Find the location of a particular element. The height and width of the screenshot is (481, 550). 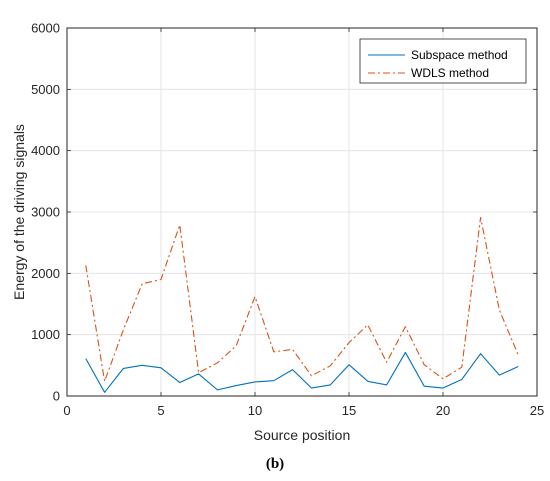

y-tick-label: 3000 is located at coordinates (45, 212).